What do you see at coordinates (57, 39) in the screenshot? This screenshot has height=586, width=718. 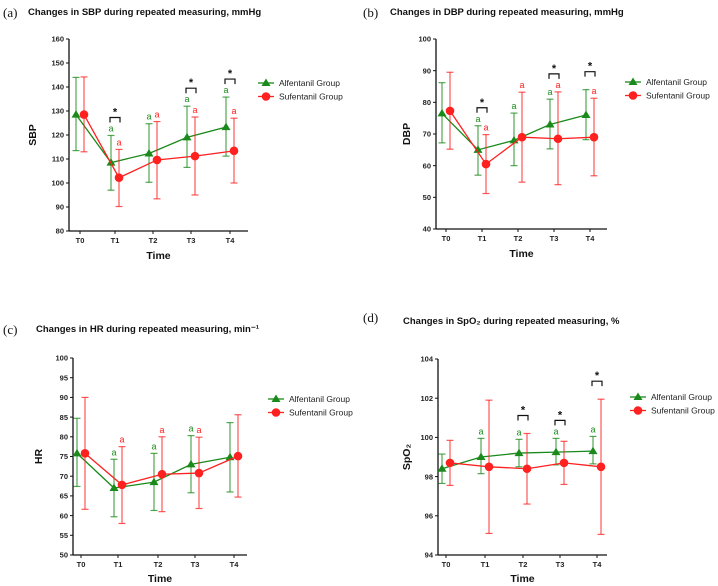 I see `y-tick-label: 160` at bounding box center [57, 39].